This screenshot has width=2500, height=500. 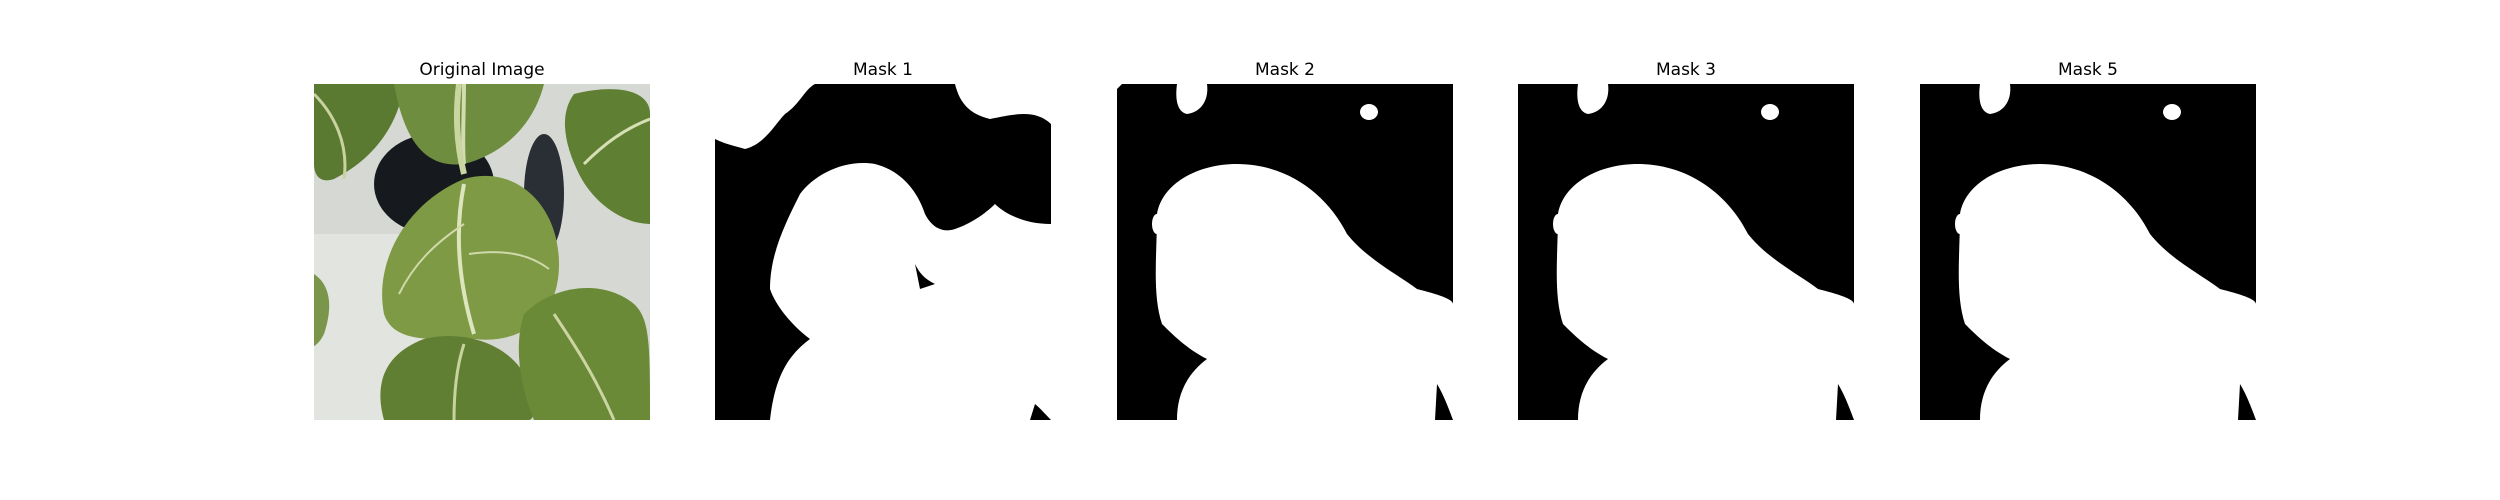 I want to click on panel-original-image: Original Image, so click(x=482, y=250).